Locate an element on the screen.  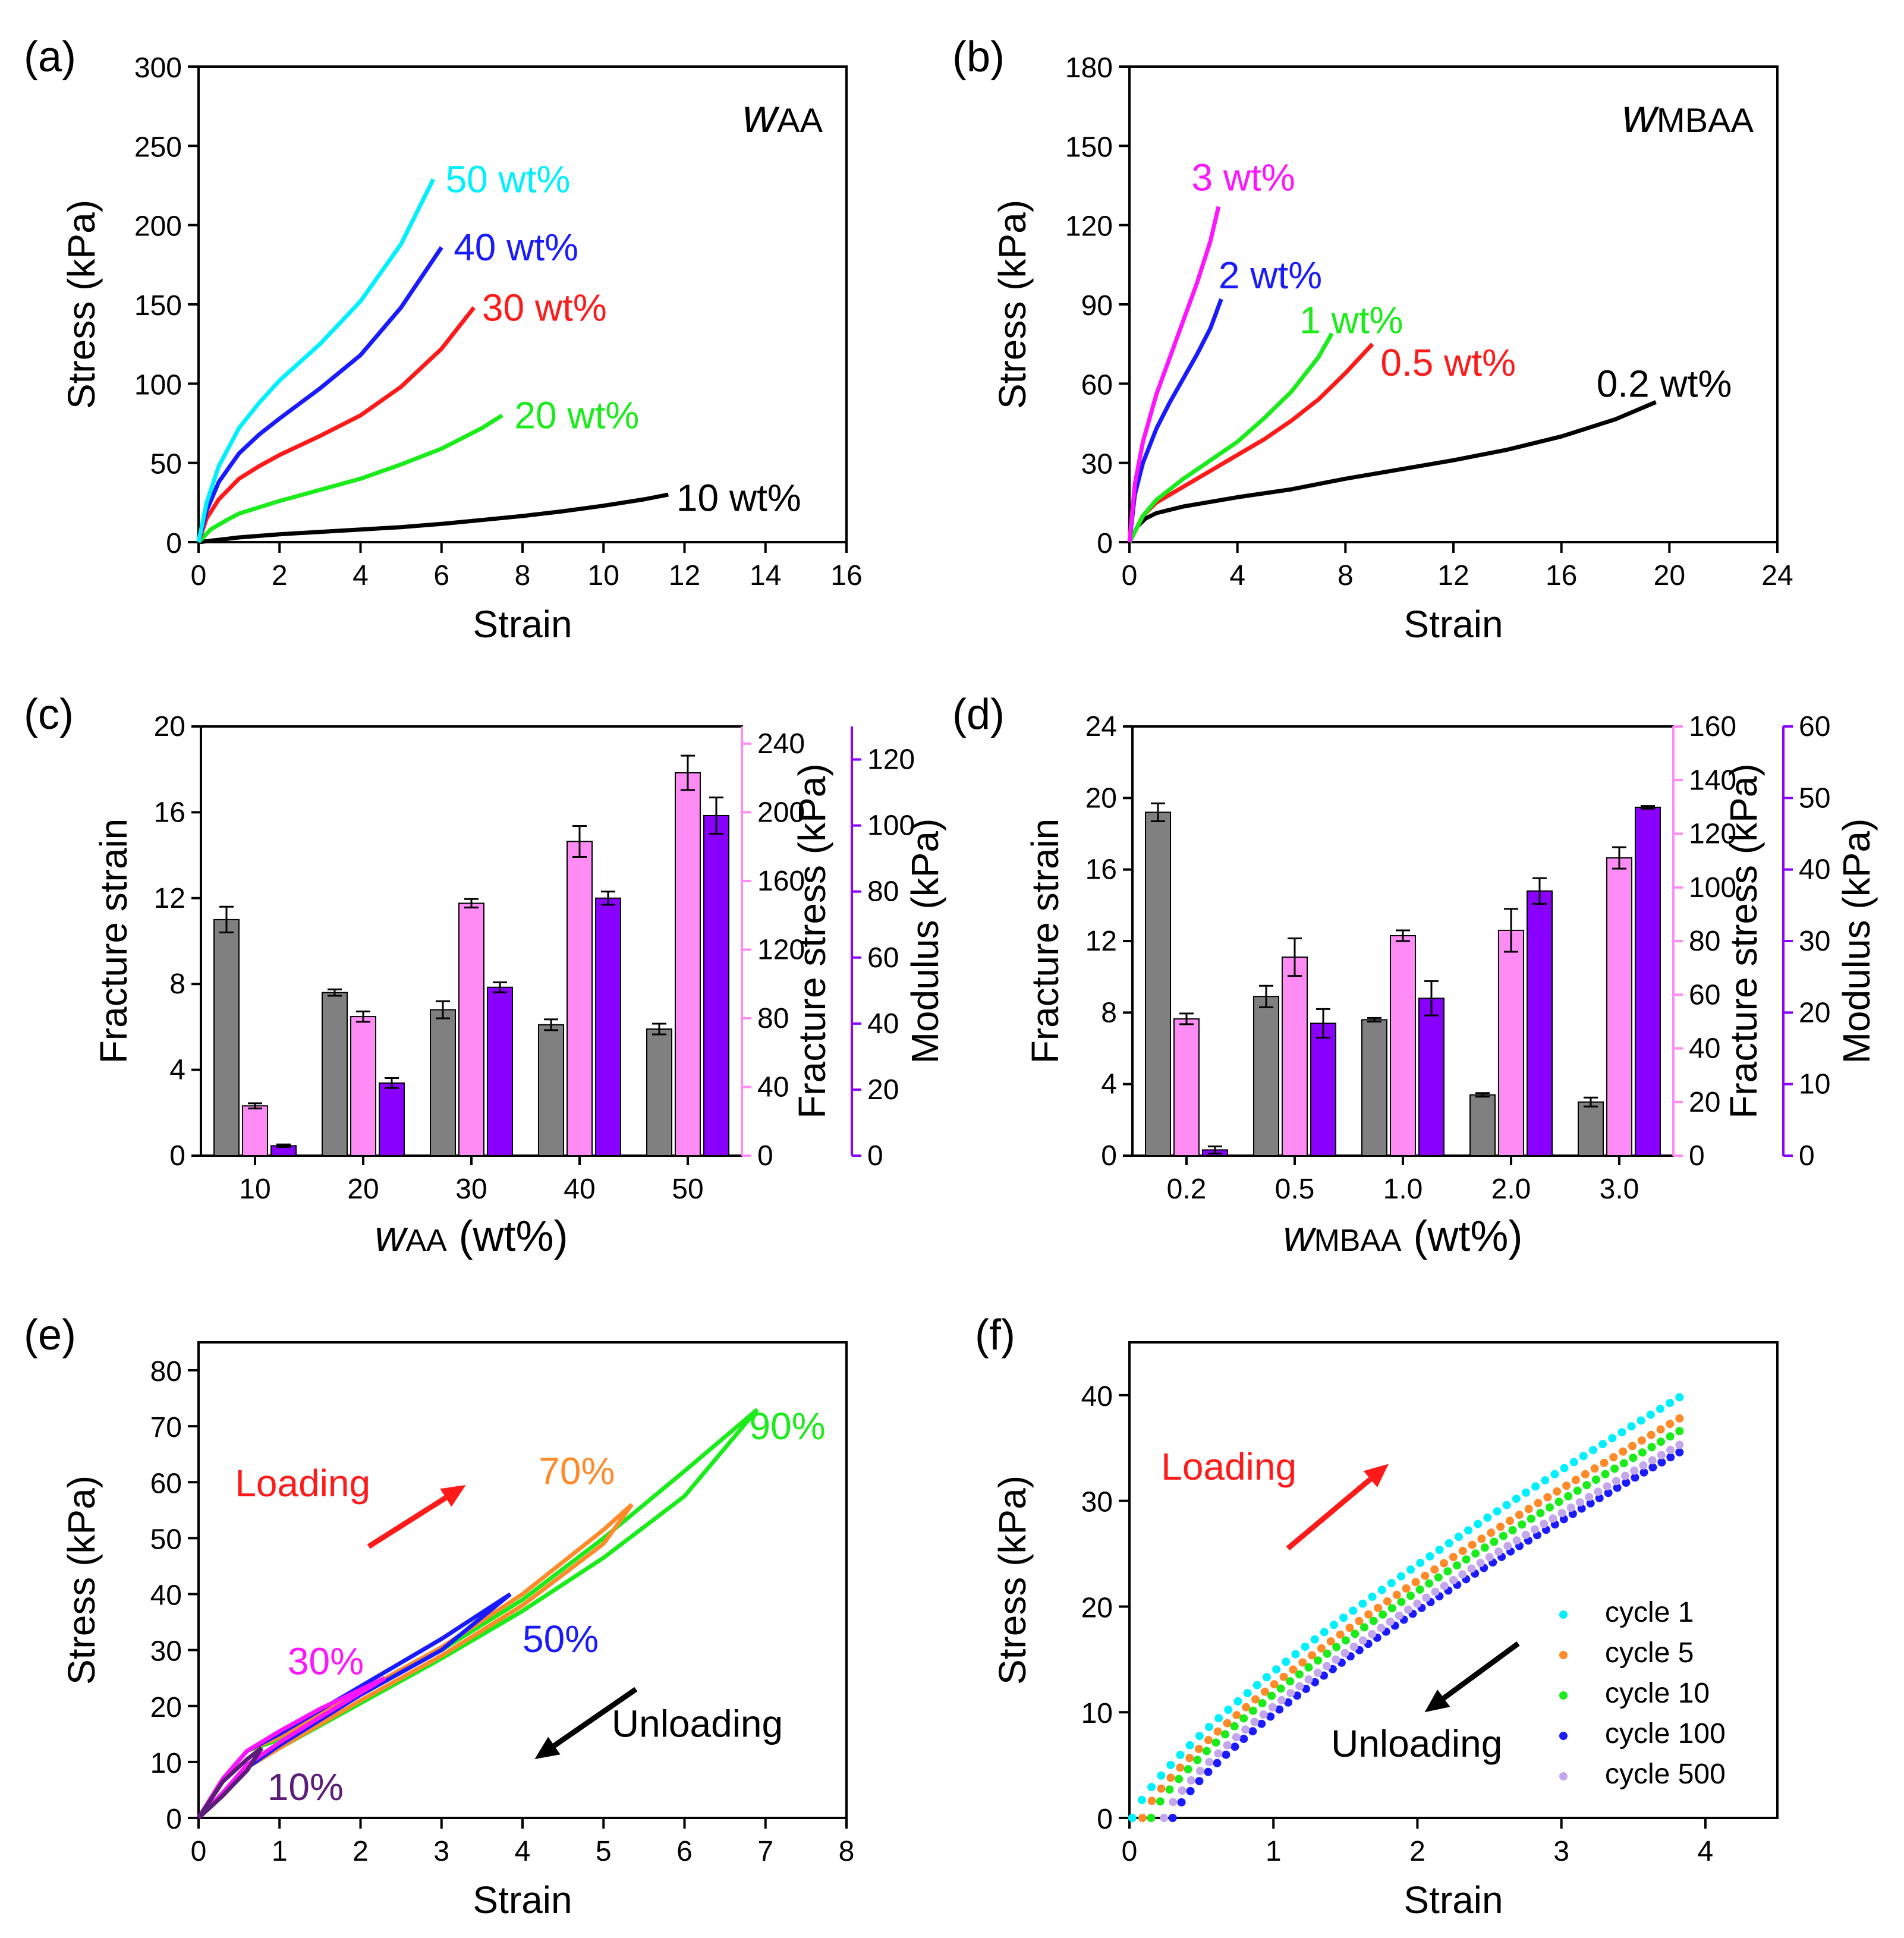
y-tick-label: 150 is located at coordinates (158, 306).